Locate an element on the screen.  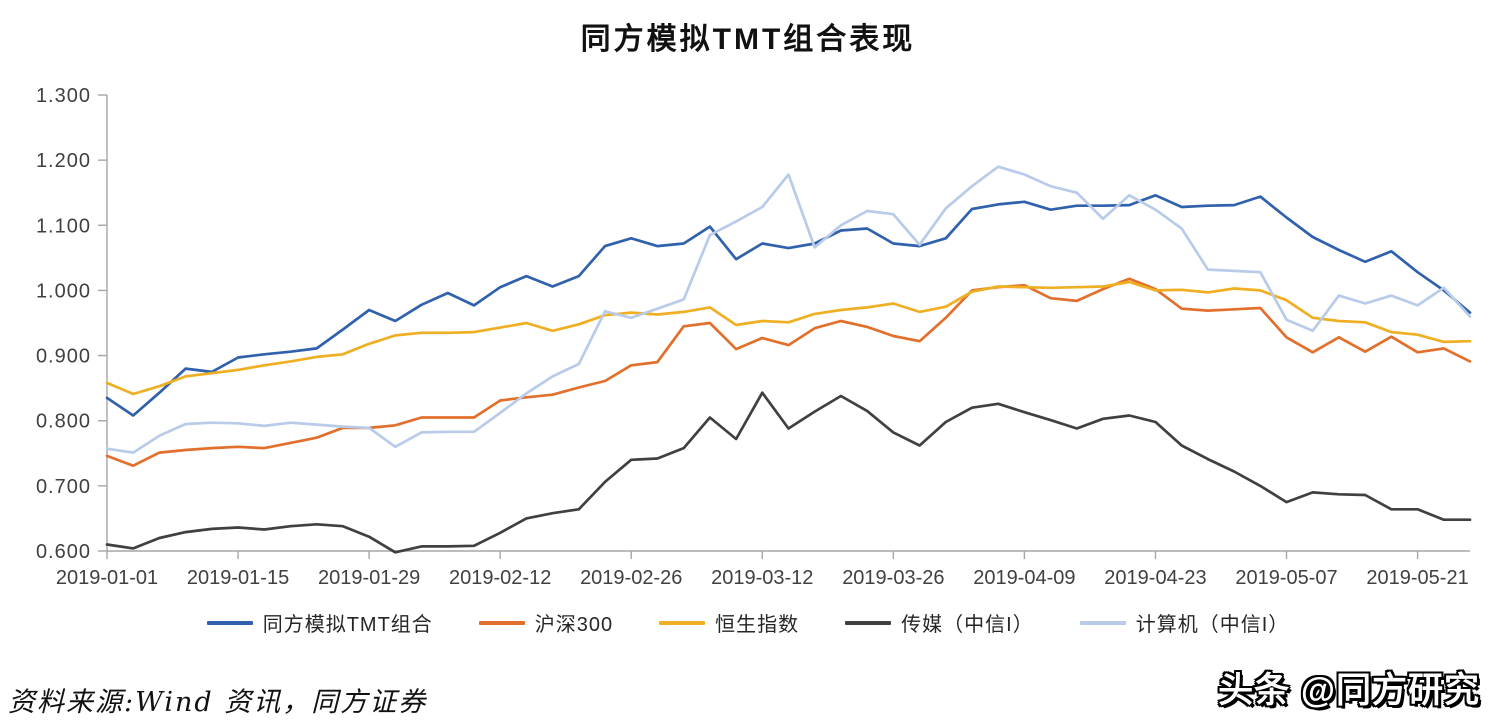
legend-item-computer: 计算机（中信I） is located at coordinates (1184, 622).